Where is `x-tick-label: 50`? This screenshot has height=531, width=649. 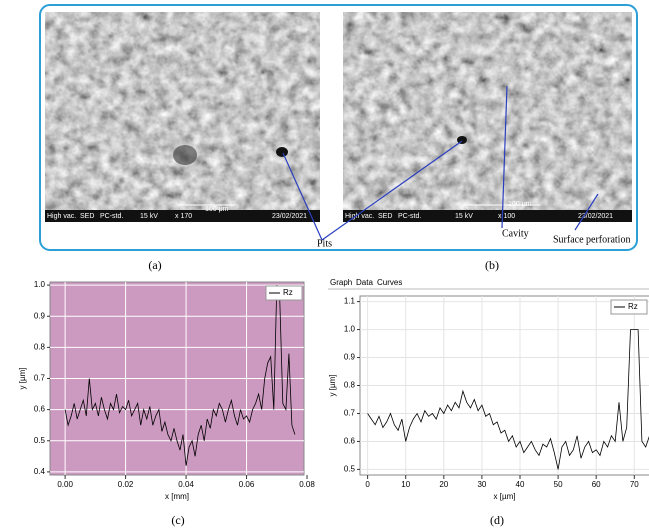 x-tick-label: 50 is located at coordinates (558, 484).